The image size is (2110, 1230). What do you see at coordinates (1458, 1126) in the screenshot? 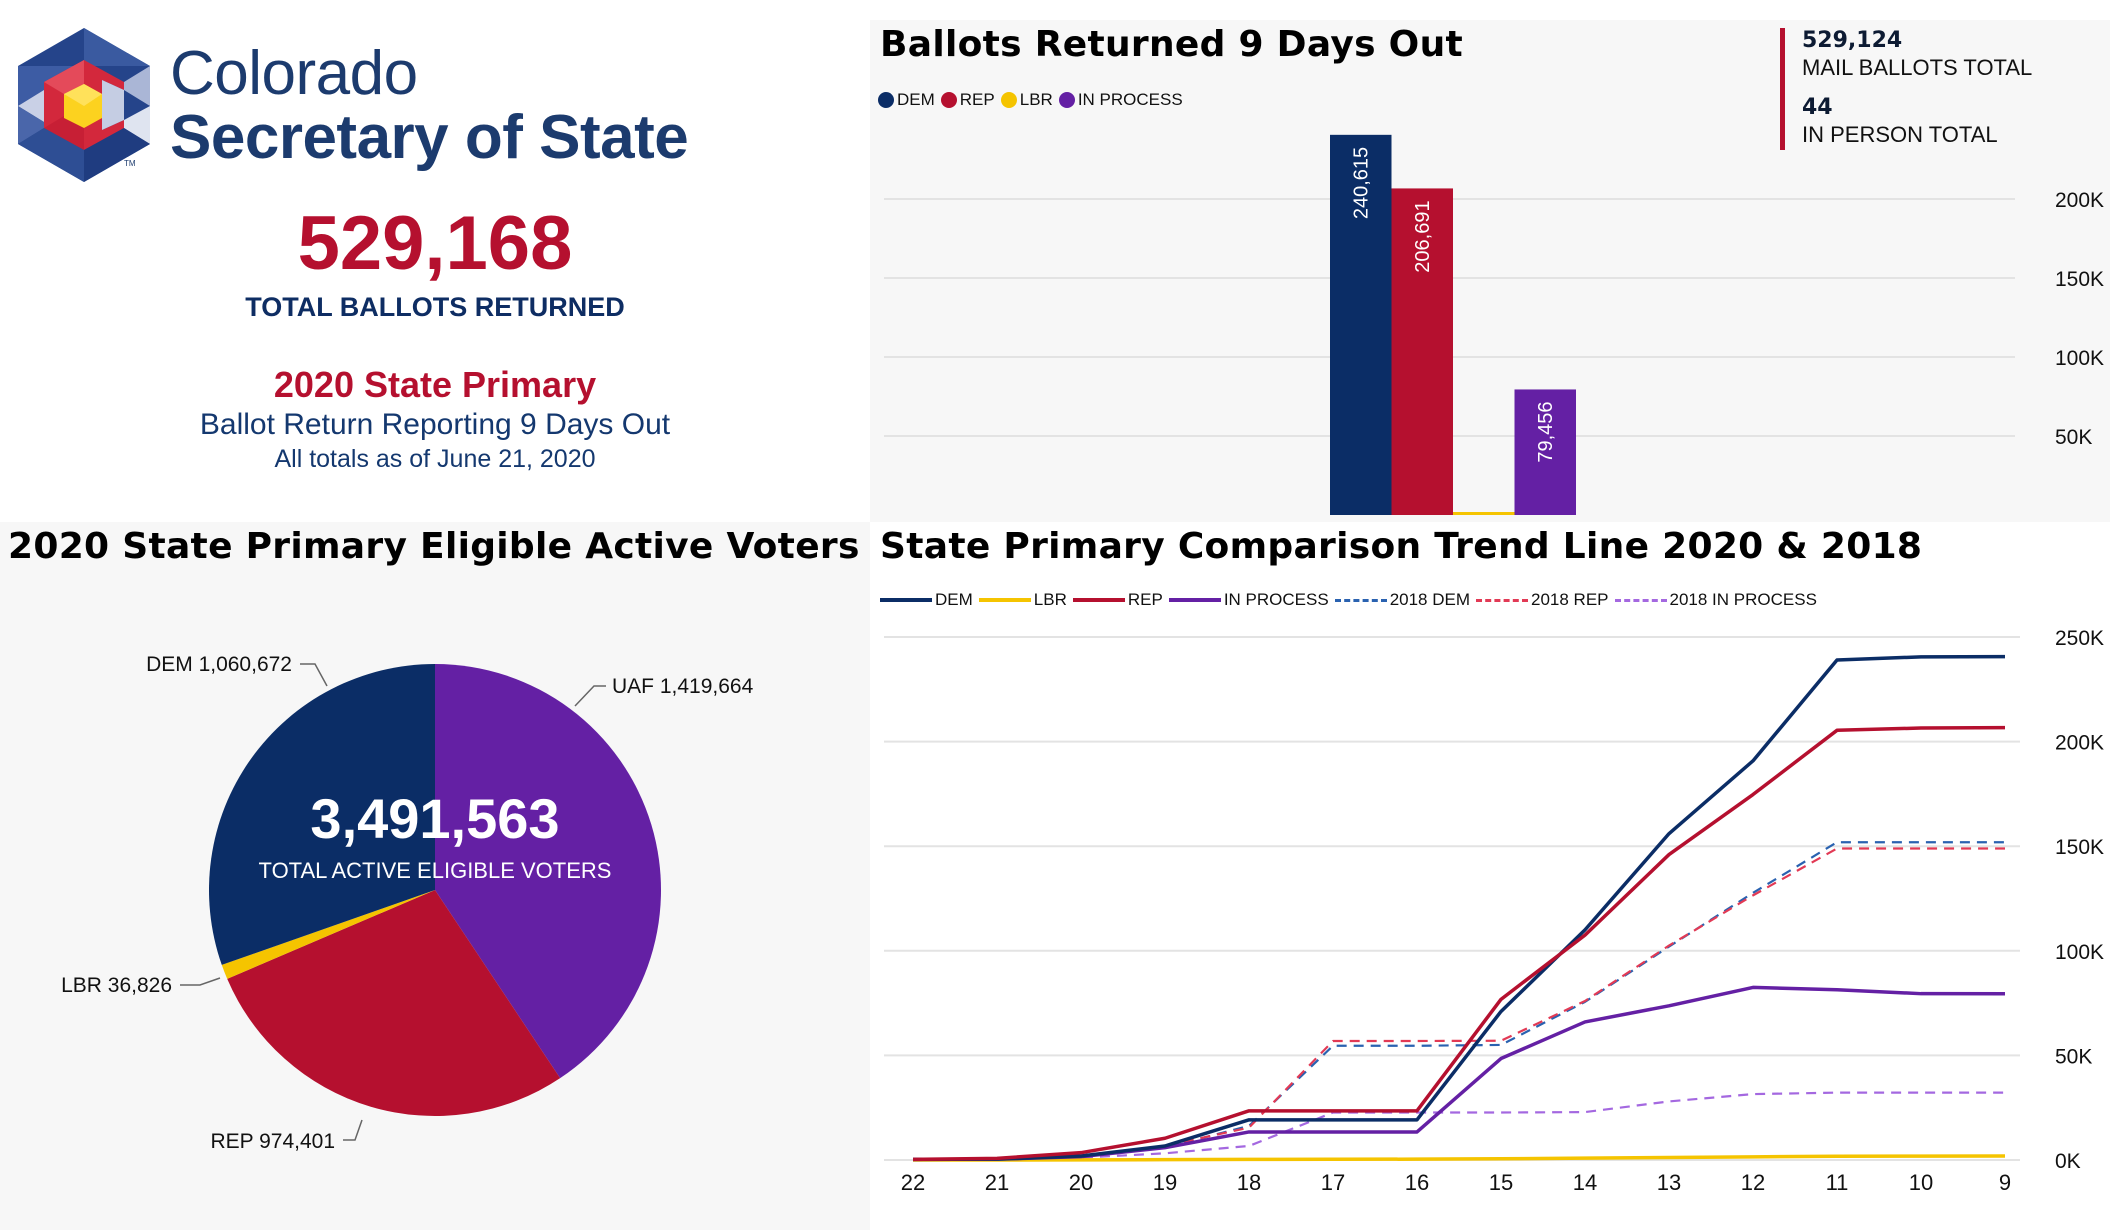
I see `series-line-in-process-2018` at bounding box center [1458, 1126].